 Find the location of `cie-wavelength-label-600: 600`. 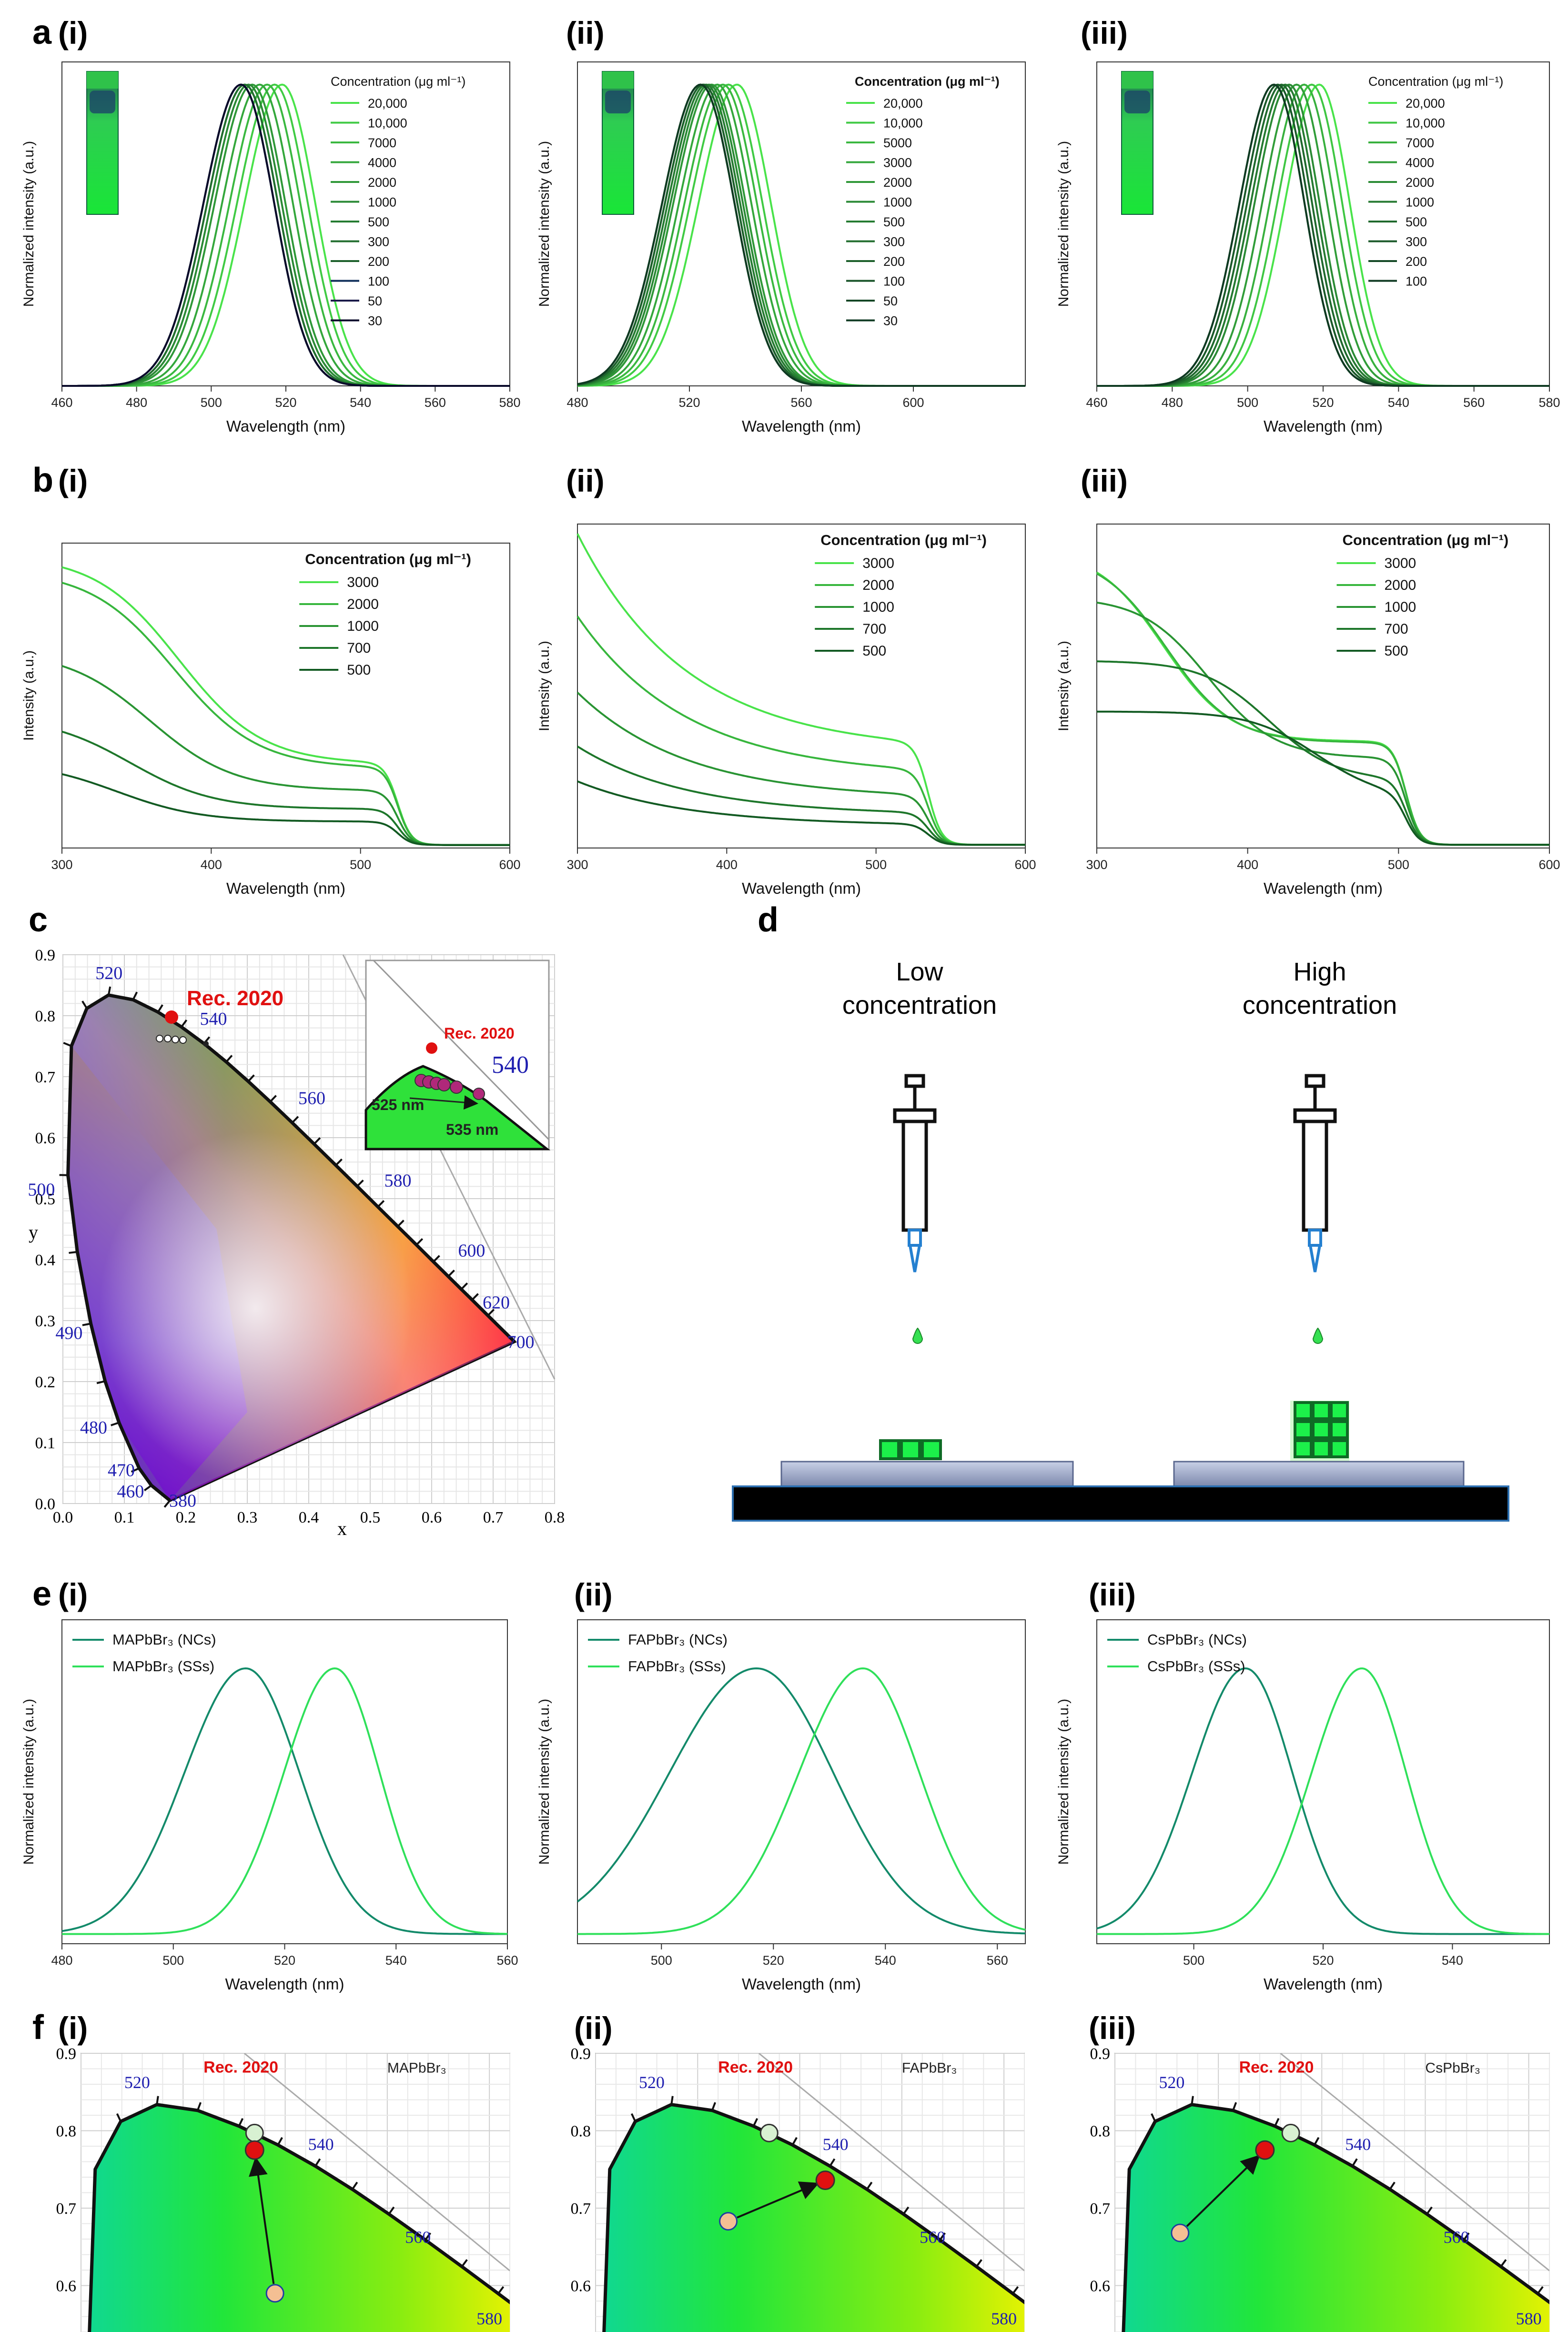

cie-wavelength-label-600: 600 is located at coordinates (472, 1251).